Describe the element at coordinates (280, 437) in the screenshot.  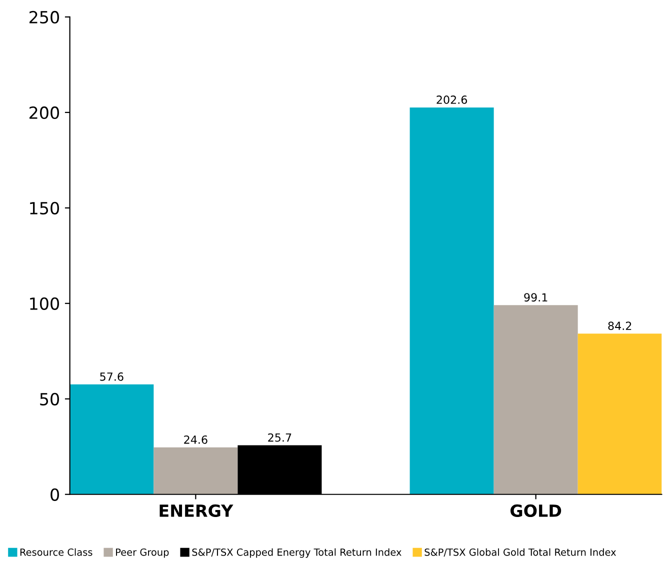
I see `data-label: 25.7` at that location.